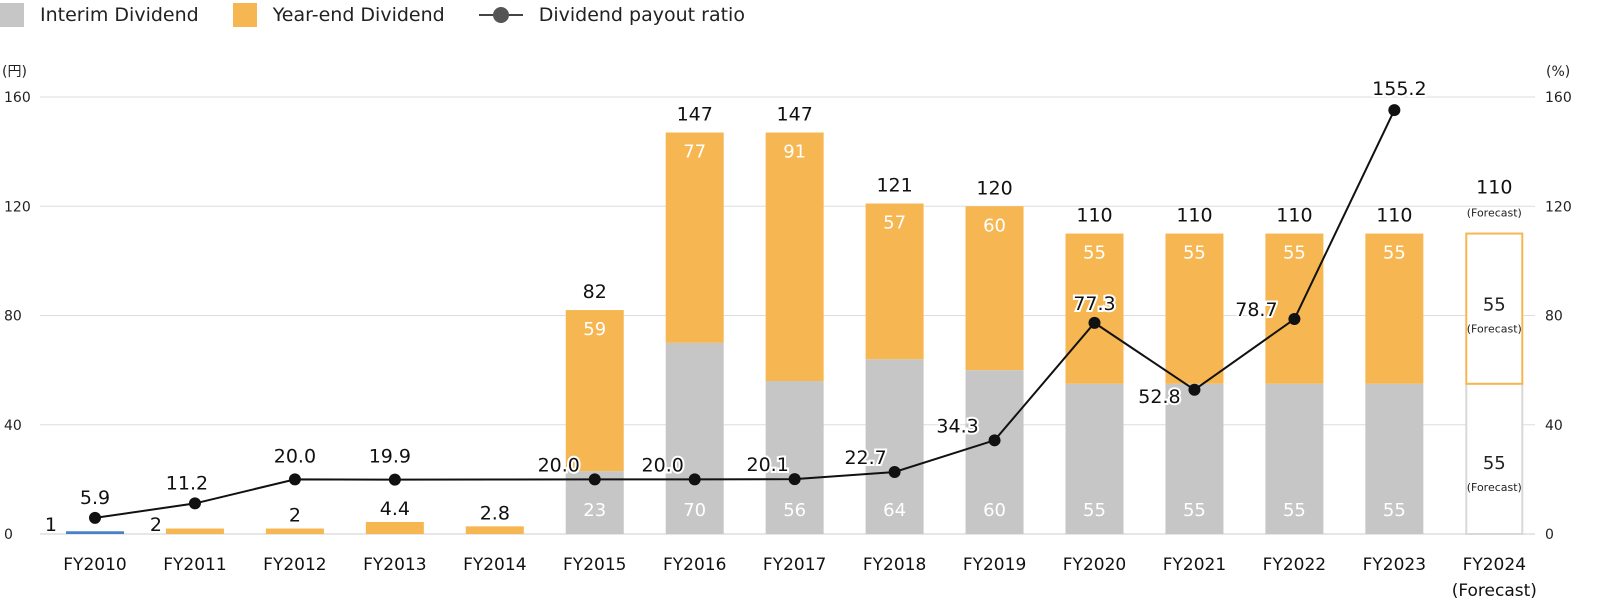 This screenshot has width=1600, height=614. I want to click on right-tick-label: 160, so click(1558, 98).